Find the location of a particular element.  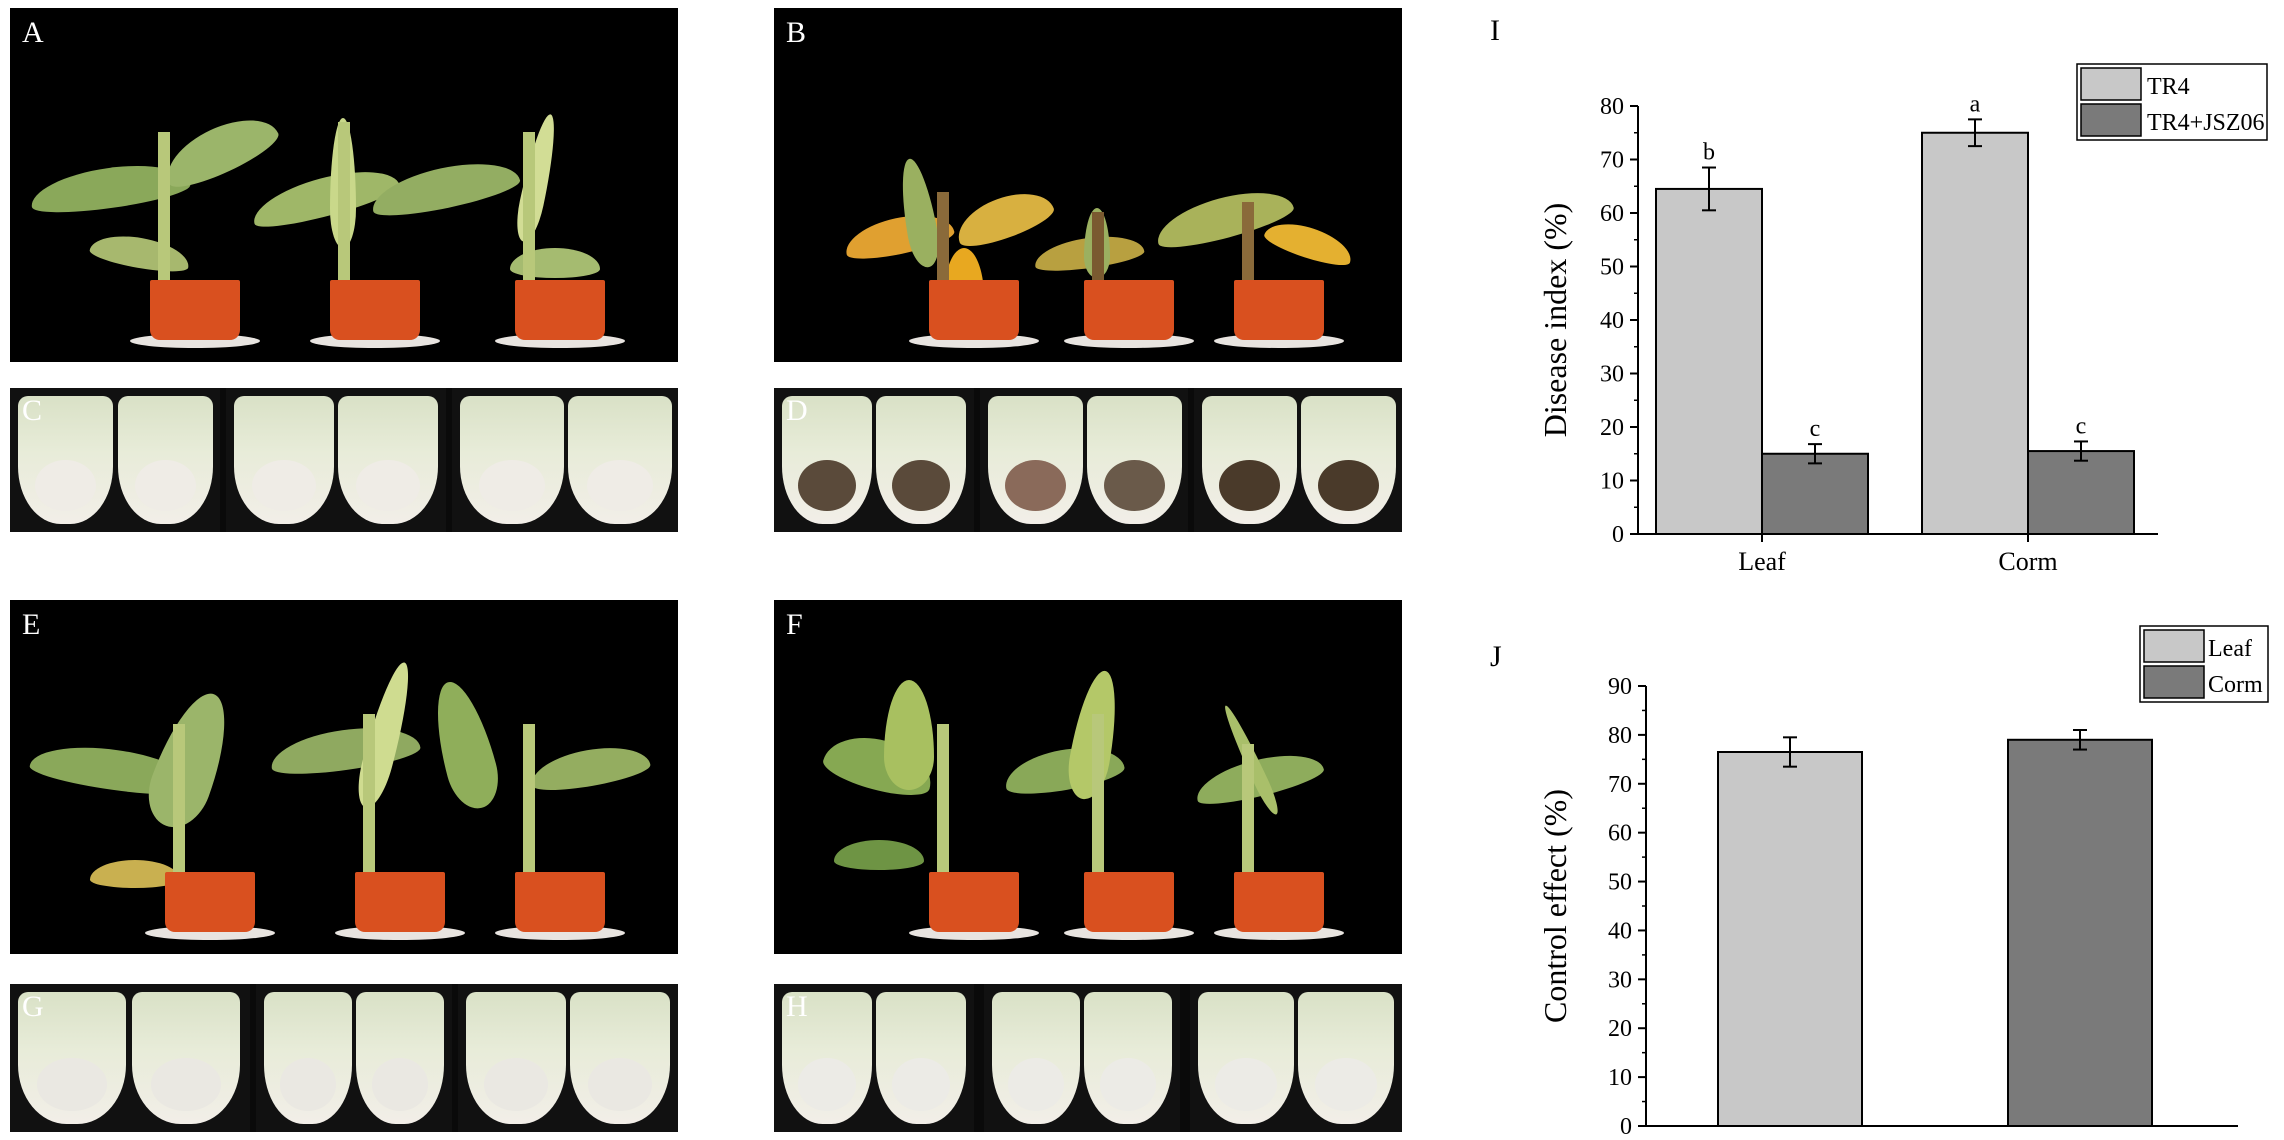

panel-label-b: B is located at coordinates (796, 32).